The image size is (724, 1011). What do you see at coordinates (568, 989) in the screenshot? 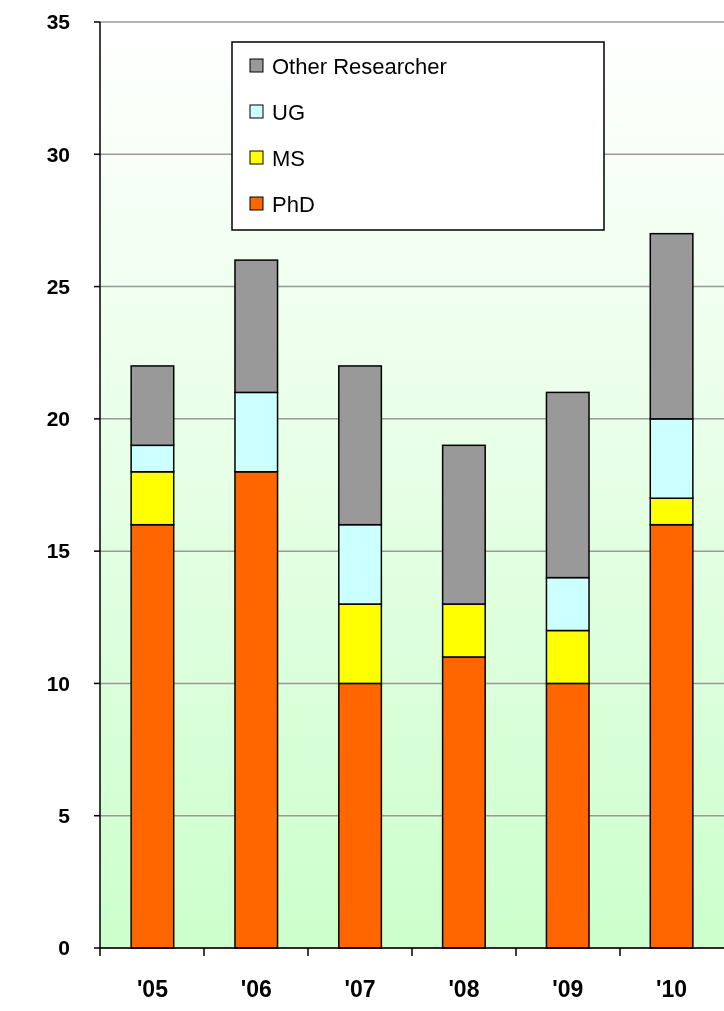
I see `x-tick-label: '09` at bounding box center [568, 989].